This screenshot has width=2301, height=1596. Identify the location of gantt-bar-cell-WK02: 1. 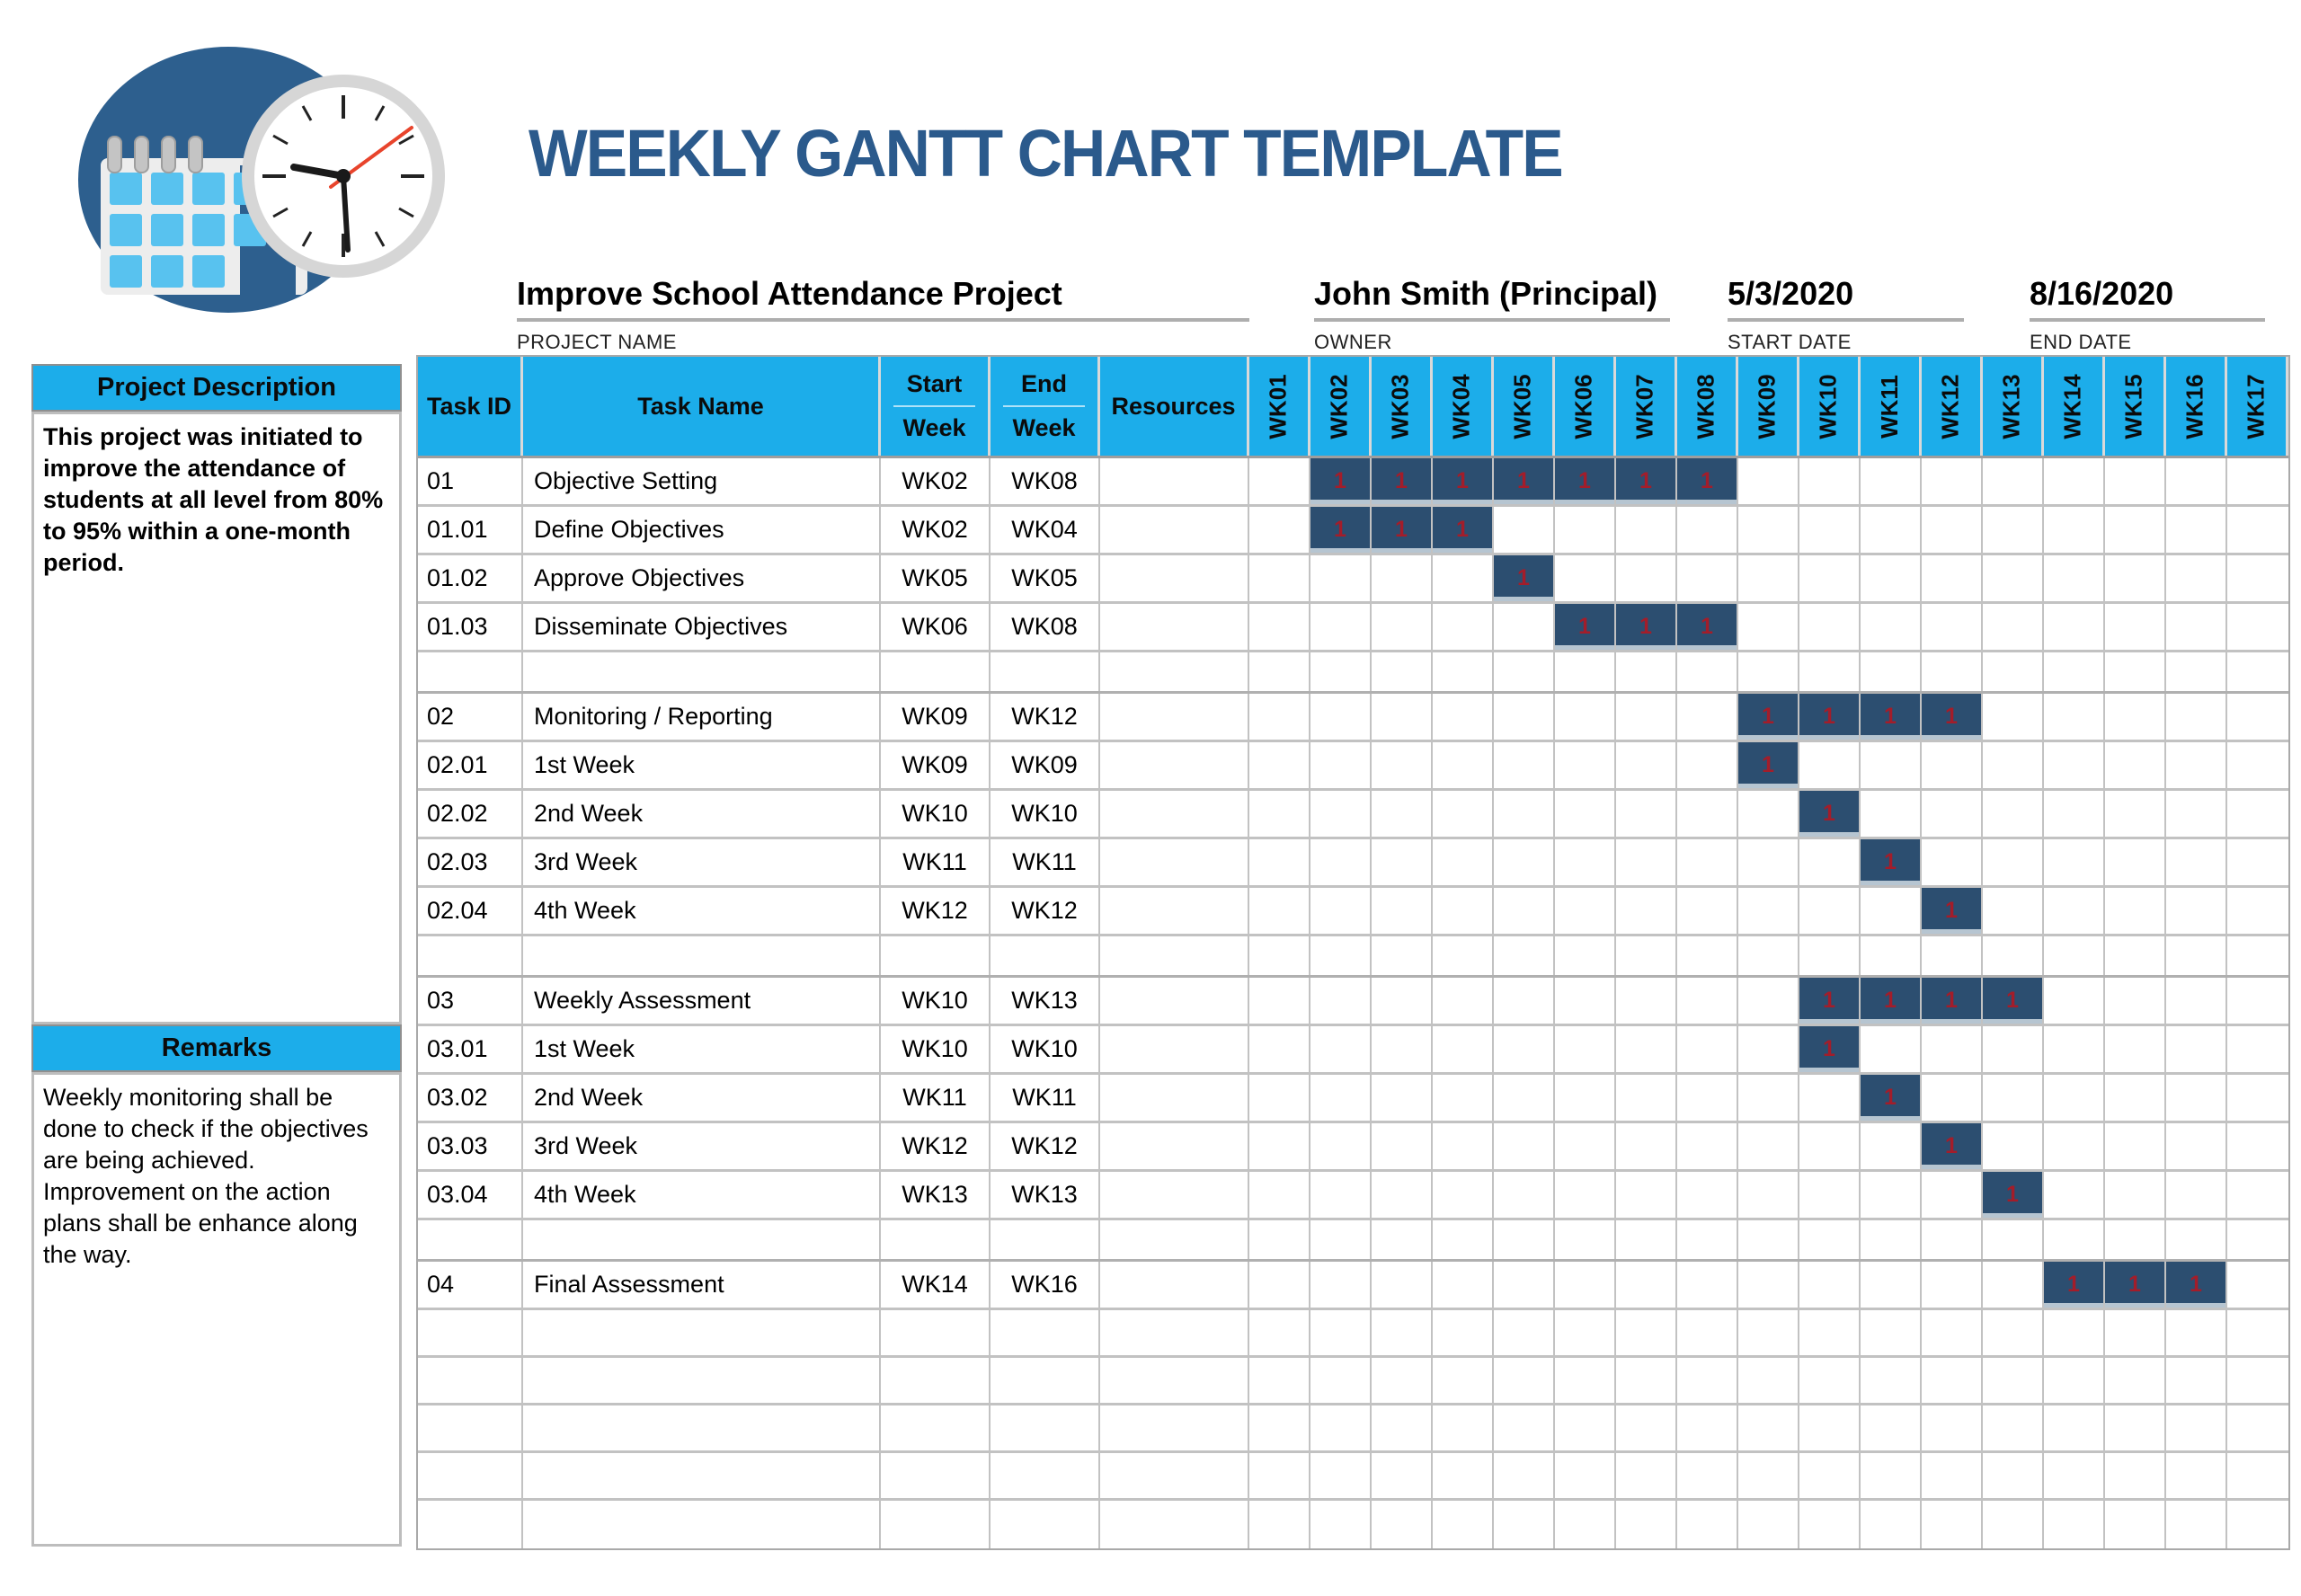
(1341, 530).